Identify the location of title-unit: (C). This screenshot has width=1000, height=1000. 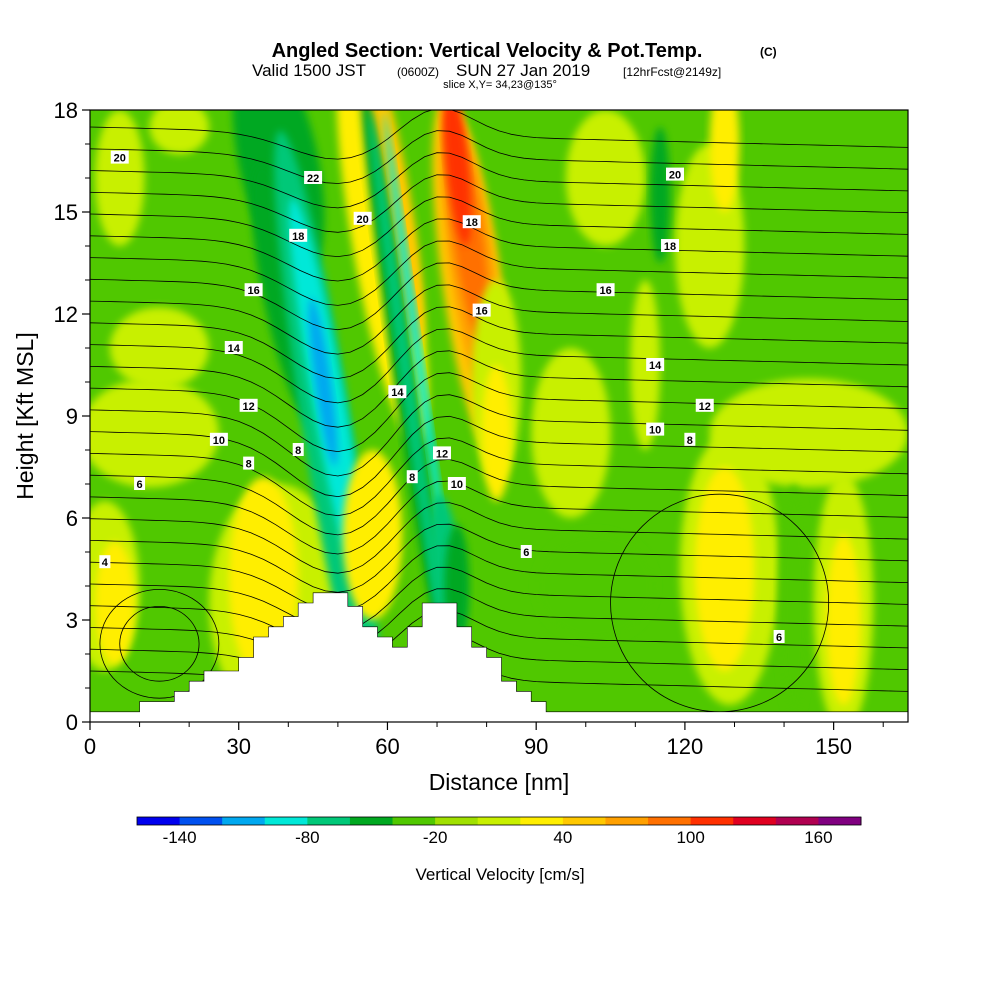
(768, 52).